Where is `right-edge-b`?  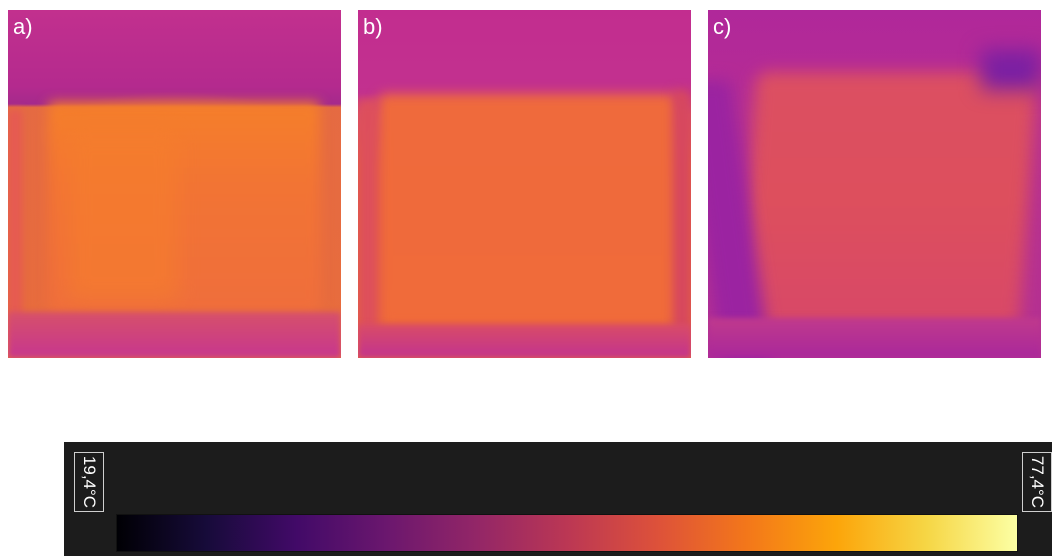 right-edge-b is located at coordinates (682, 220).